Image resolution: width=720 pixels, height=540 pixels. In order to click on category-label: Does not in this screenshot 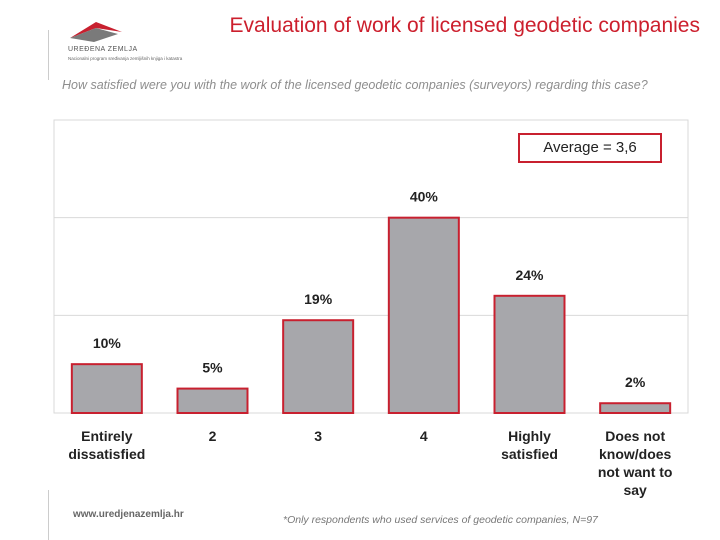, I will do `click(635, 436)`.